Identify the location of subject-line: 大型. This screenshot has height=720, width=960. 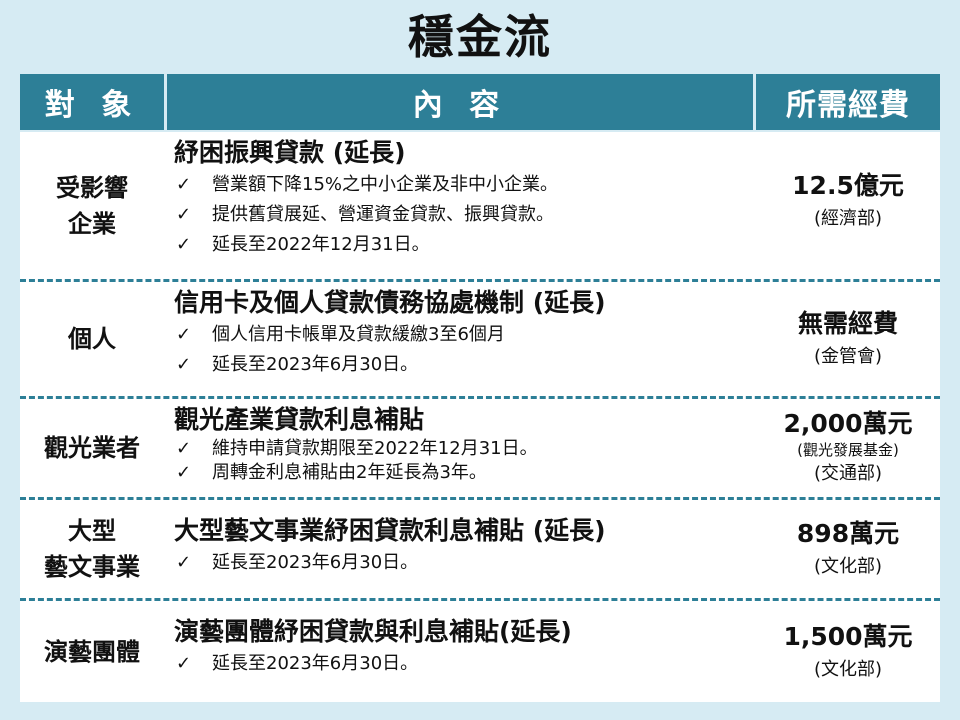
(92, 531).